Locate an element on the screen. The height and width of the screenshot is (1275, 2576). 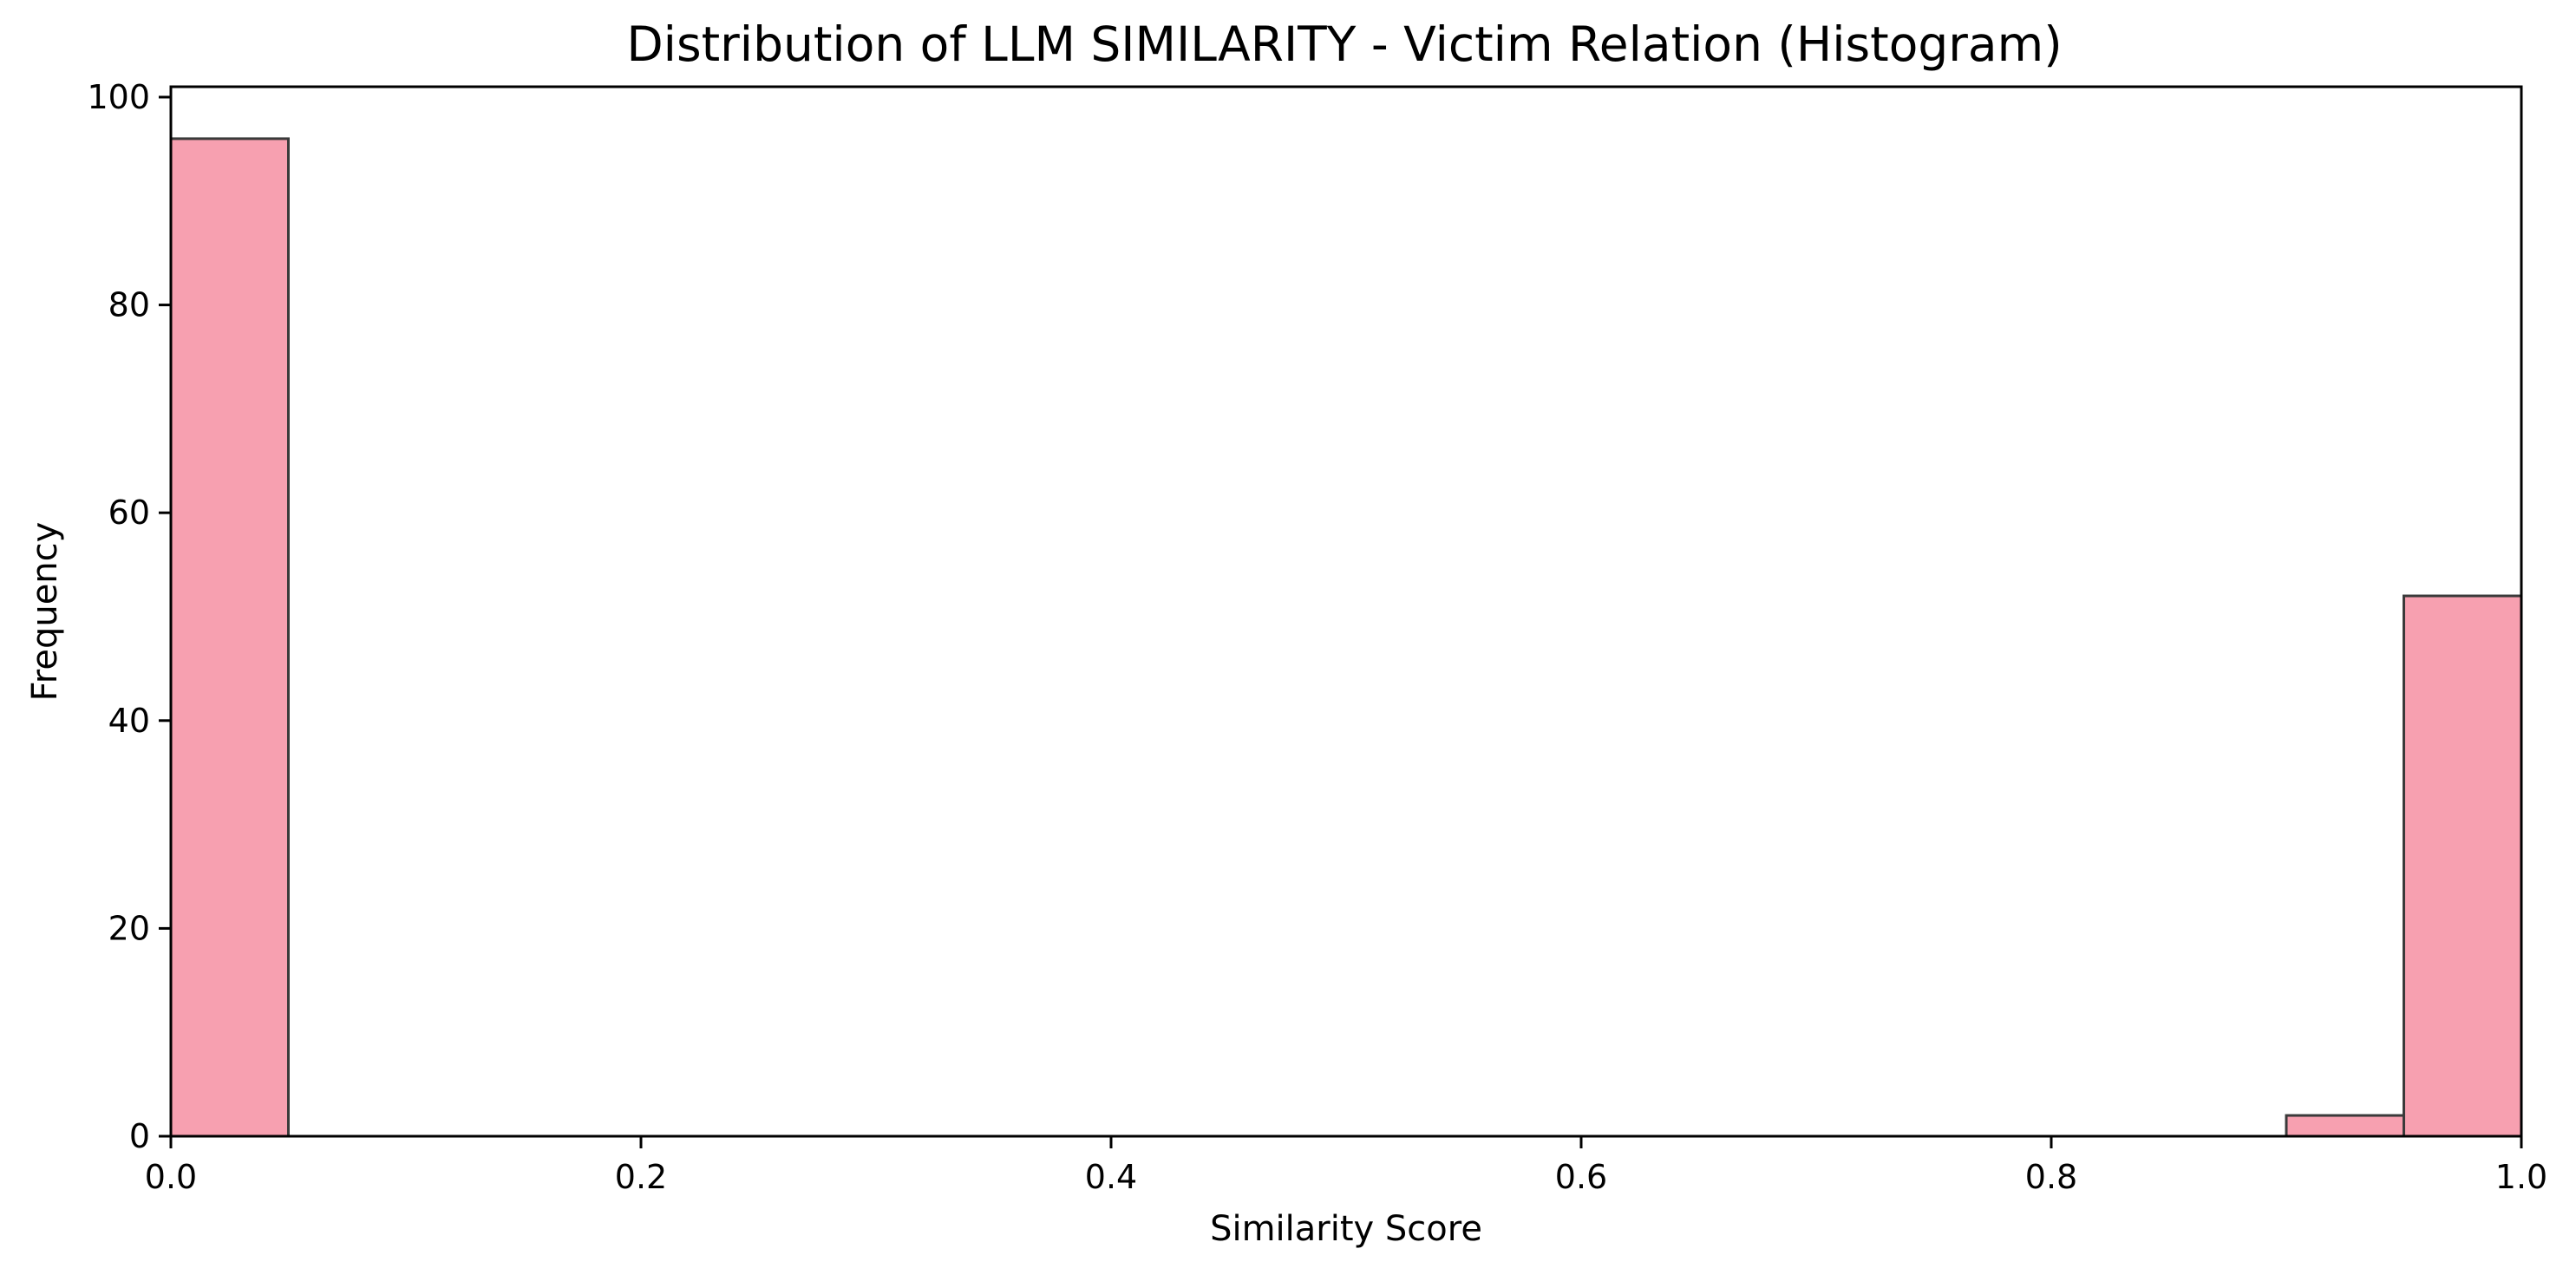
x-axis-label: Similarity Score is located at coordinates (1346, 1229).